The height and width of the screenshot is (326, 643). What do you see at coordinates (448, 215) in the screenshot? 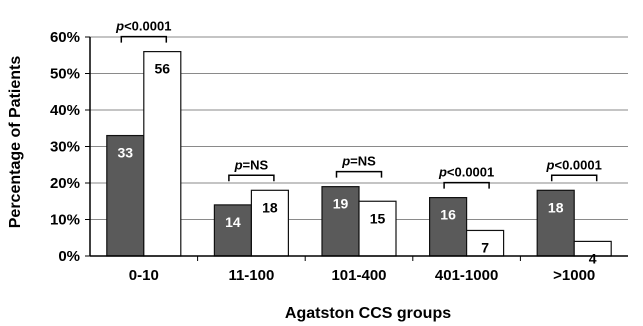
I see `data-label: 16` at bounding box center [448, 215].